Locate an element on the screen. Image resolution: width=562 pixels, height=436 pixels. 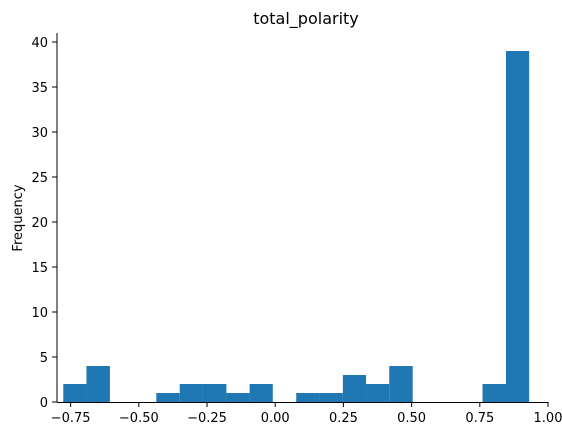
x-tick-label: −0.50 is located at coordinates (139, 418).